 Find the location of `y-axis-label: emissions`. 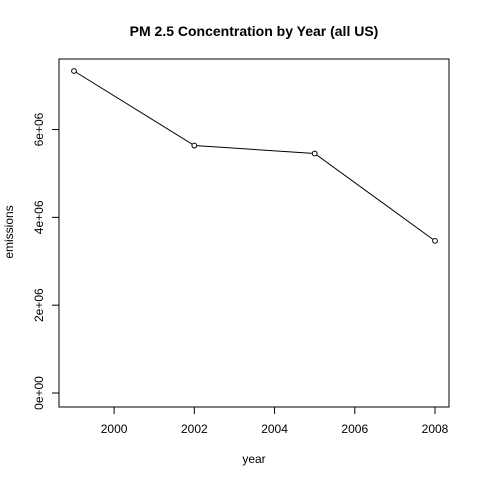

y-axis-label: emissions is located at coordinates (9, 231).